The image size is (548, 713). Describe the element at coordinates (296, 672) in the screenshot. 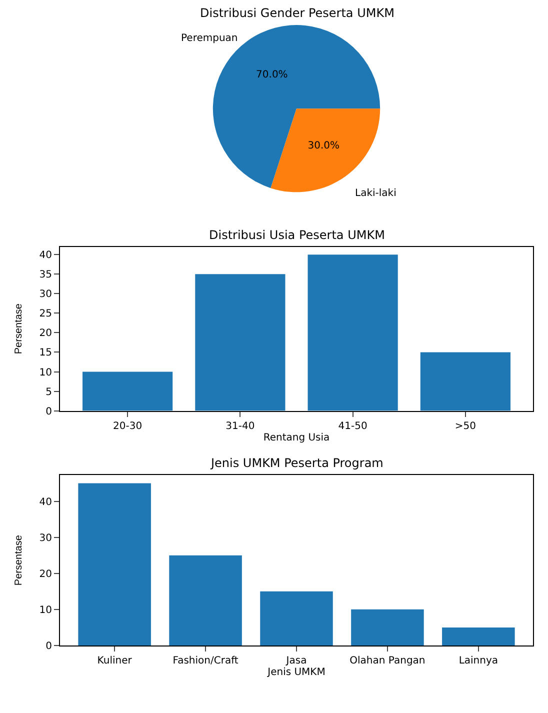

I see `x-axis-title: Jenis UMKM` at that location.